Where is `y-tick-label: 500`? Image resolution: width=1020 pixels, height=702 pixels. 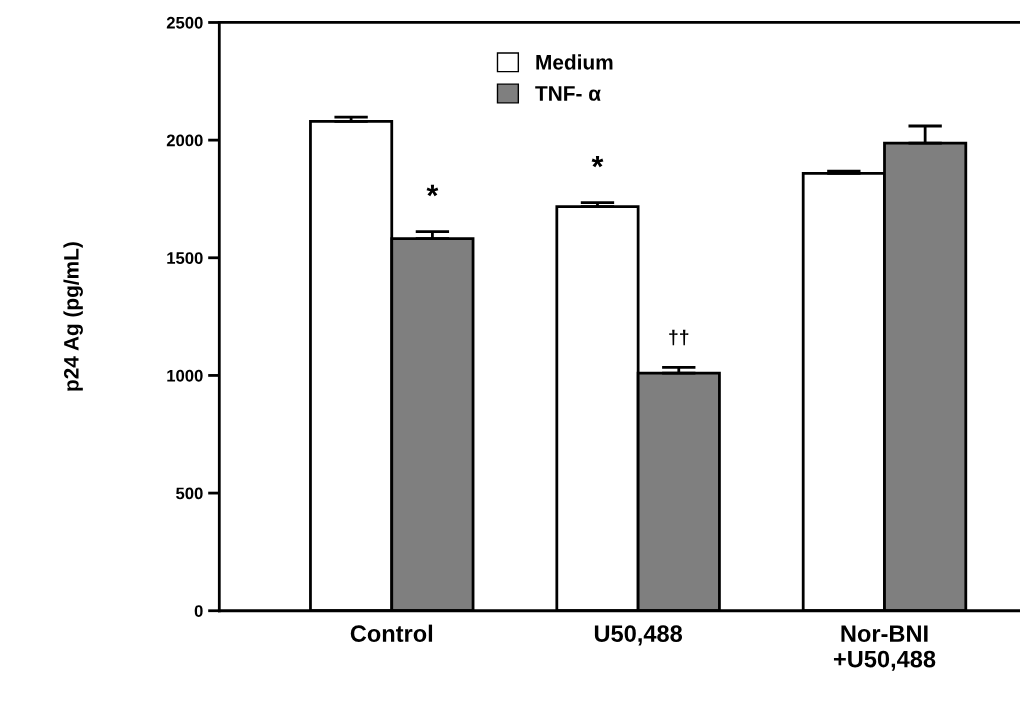 y-tick-label: 500 is located at coordinates (189, 493).